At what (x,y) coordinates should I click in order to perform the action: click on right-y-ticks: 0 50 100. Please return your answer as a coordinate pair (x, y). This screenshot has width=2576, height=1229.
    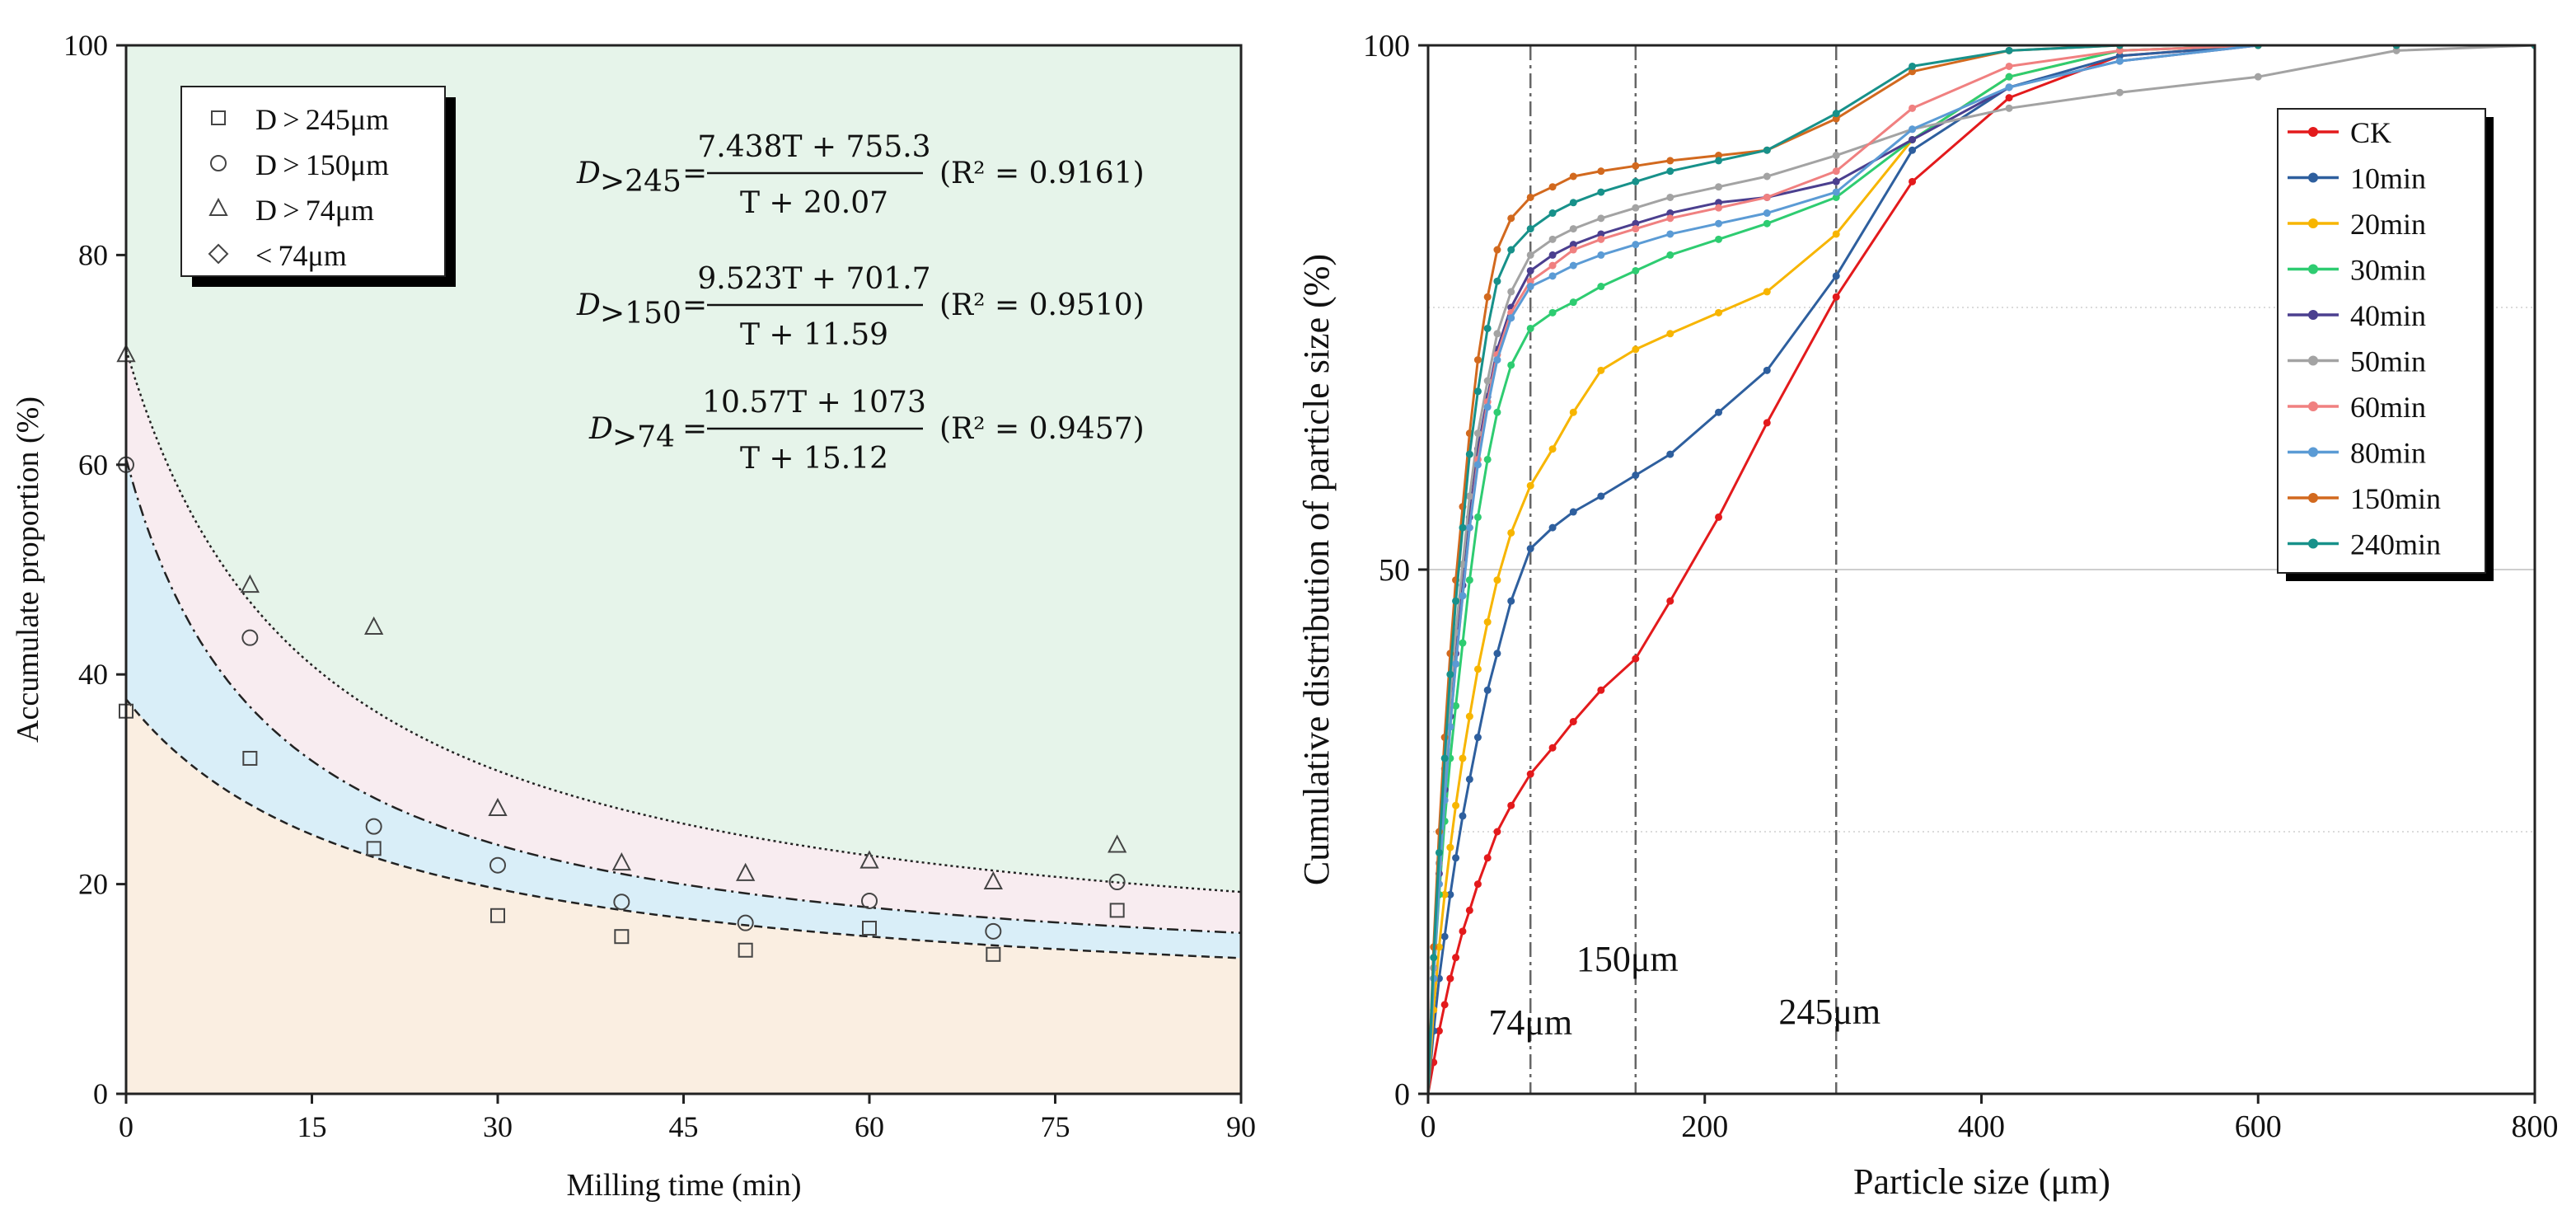
    Looking at the image, I should click on (1395, 570).